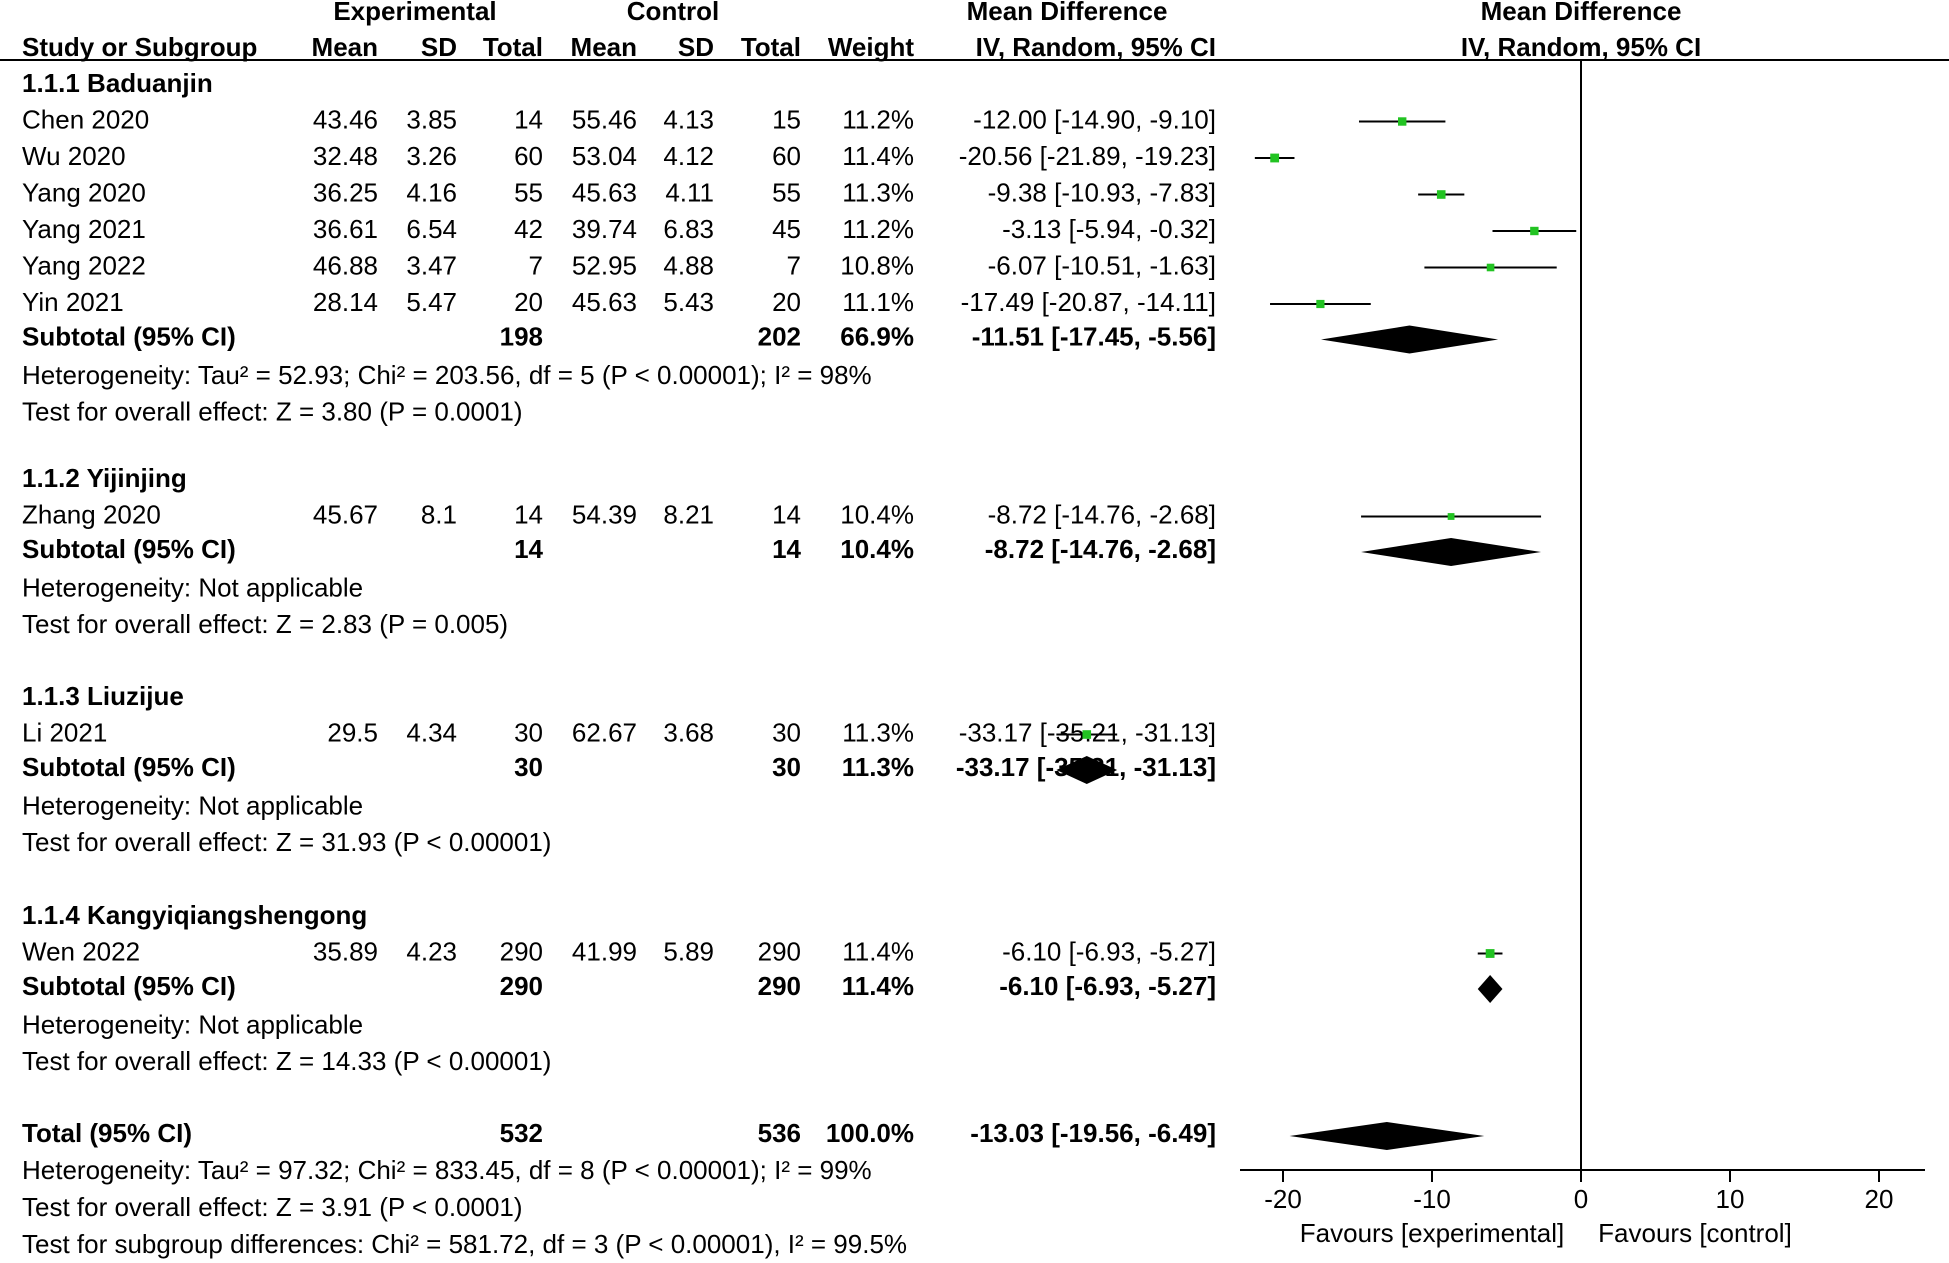  I want to click on sd-ctrl: 4.13, so click(688, 120).